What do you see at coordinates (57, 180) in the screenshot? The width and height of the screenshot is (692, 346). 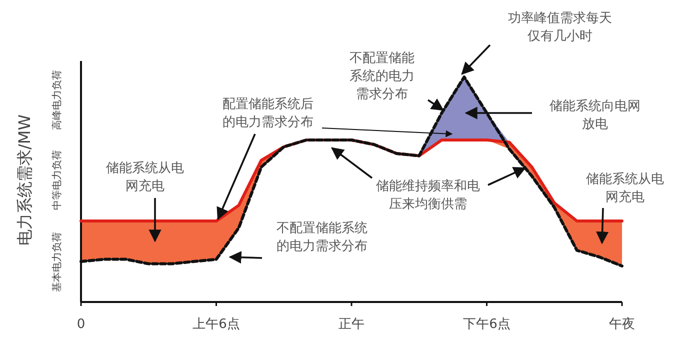 I see `text: 中等电力负荷` at bounding box center [57, 180].